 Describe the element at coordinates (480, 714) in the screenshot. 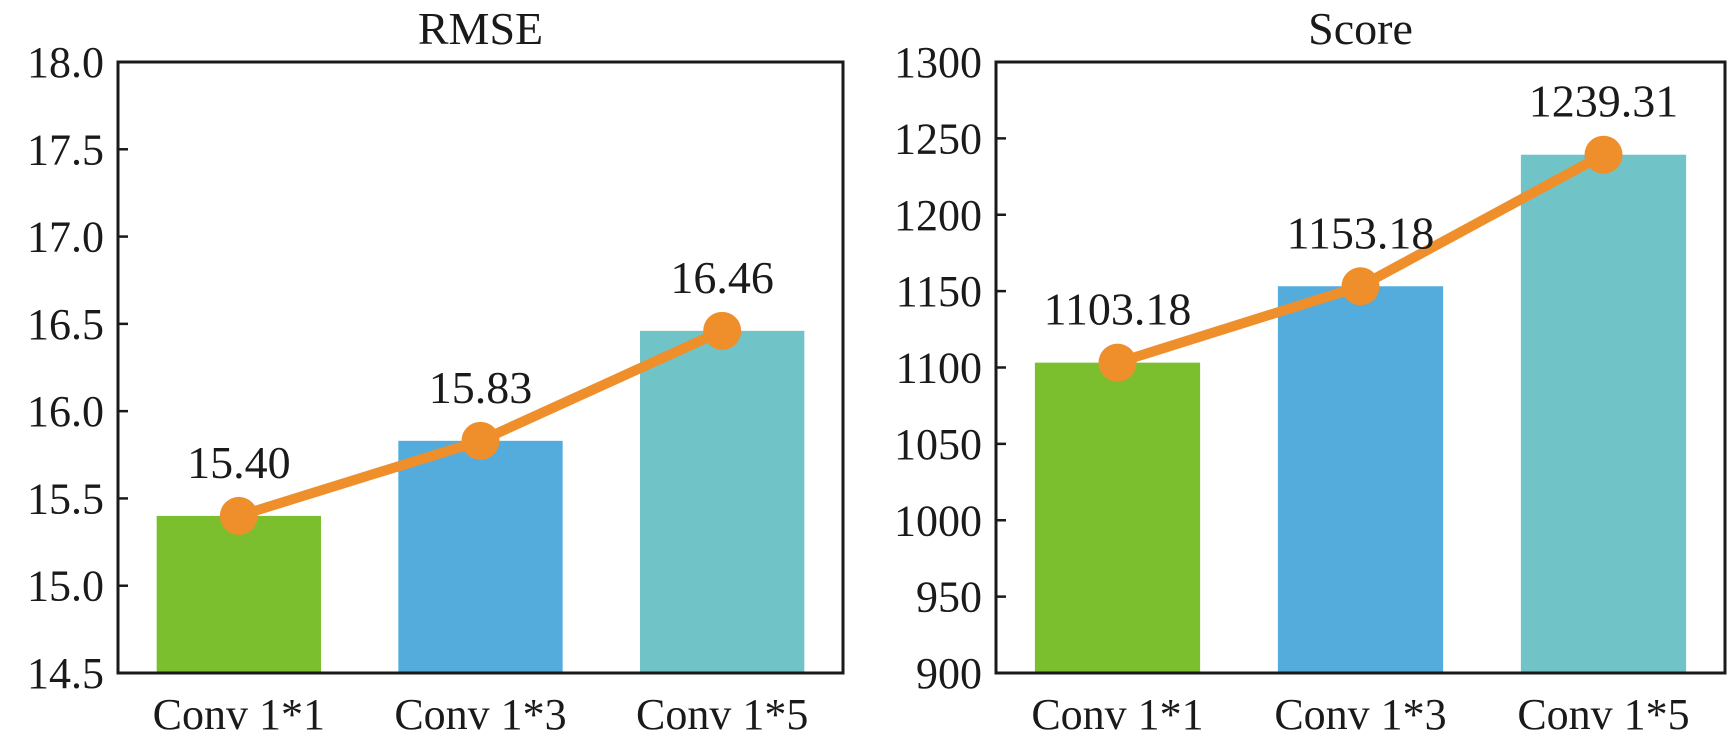

I see `rmse-xtick-label: Conv 1*3` at that location.